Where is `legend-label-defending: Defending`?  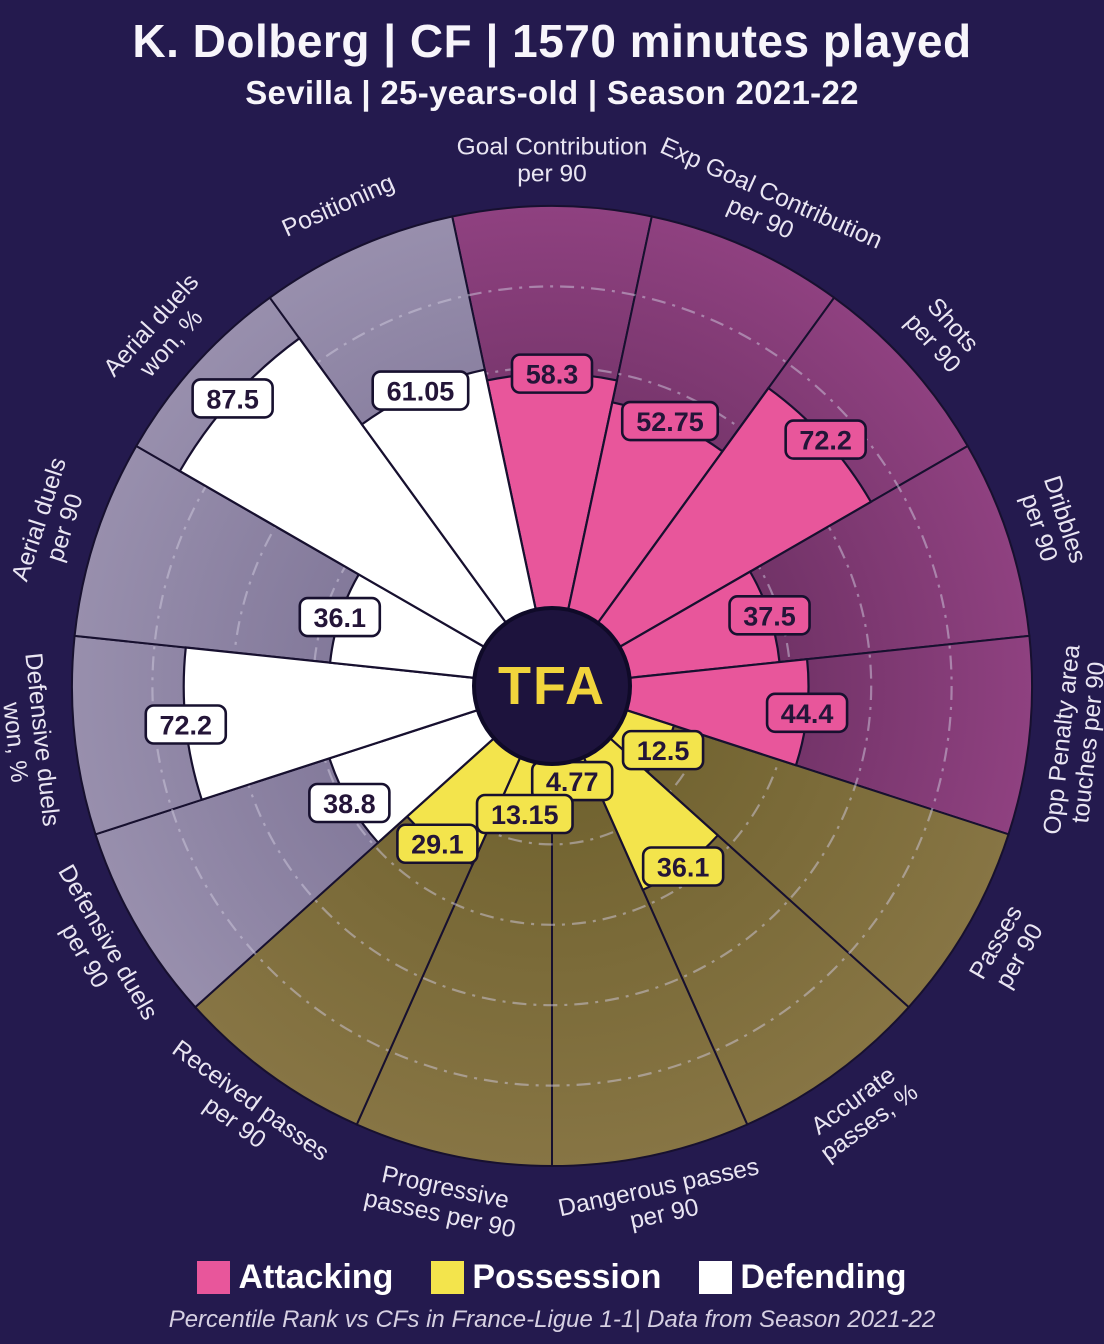 legend-label-defending: Defending is located at coordinates (823, 1277).